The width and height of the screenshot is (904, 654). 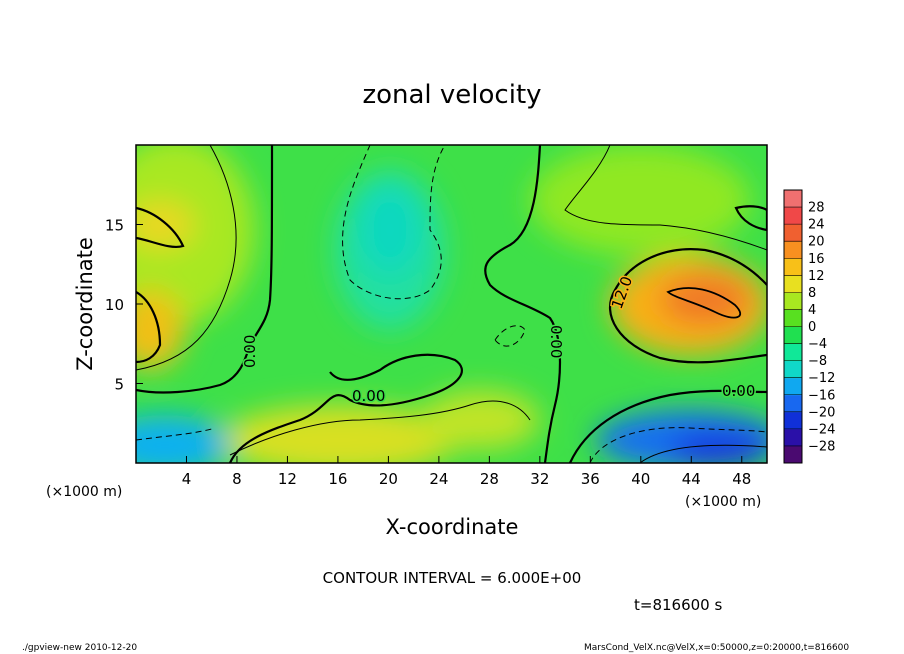 What do you see at coordinates (821, 412) in the screenshot?
I see `colorbar-label: −20` at bounding box center [821, 412].